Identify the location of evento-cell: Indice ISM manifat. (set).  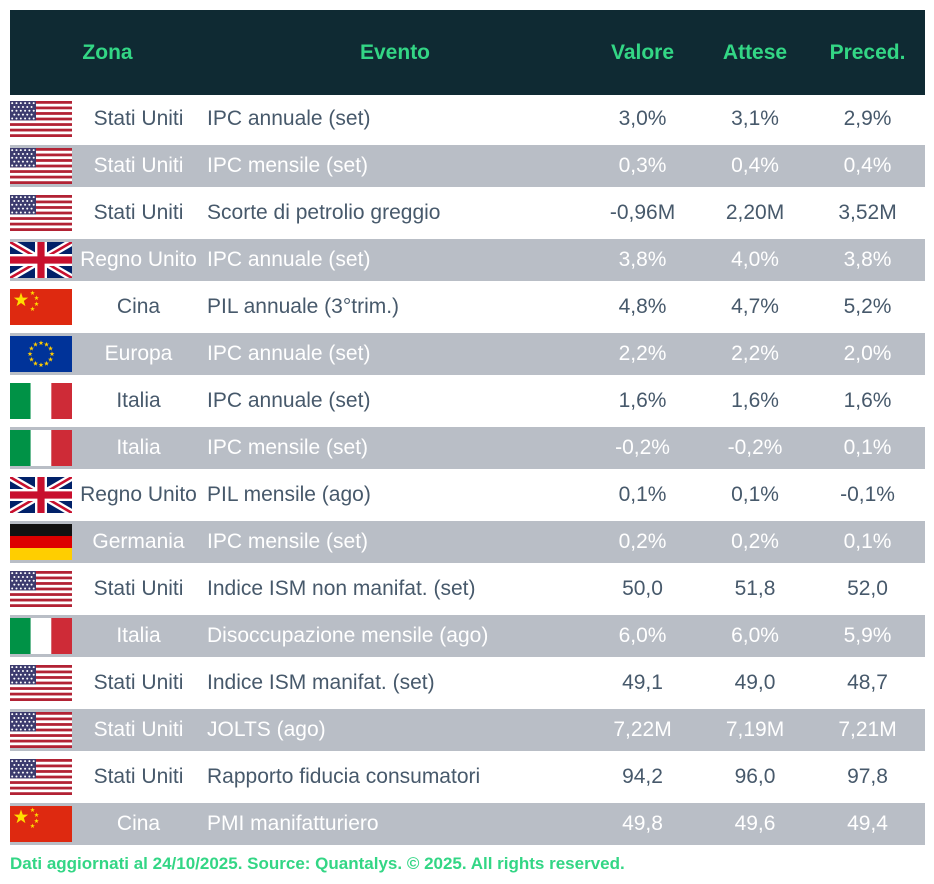
(321, 682).